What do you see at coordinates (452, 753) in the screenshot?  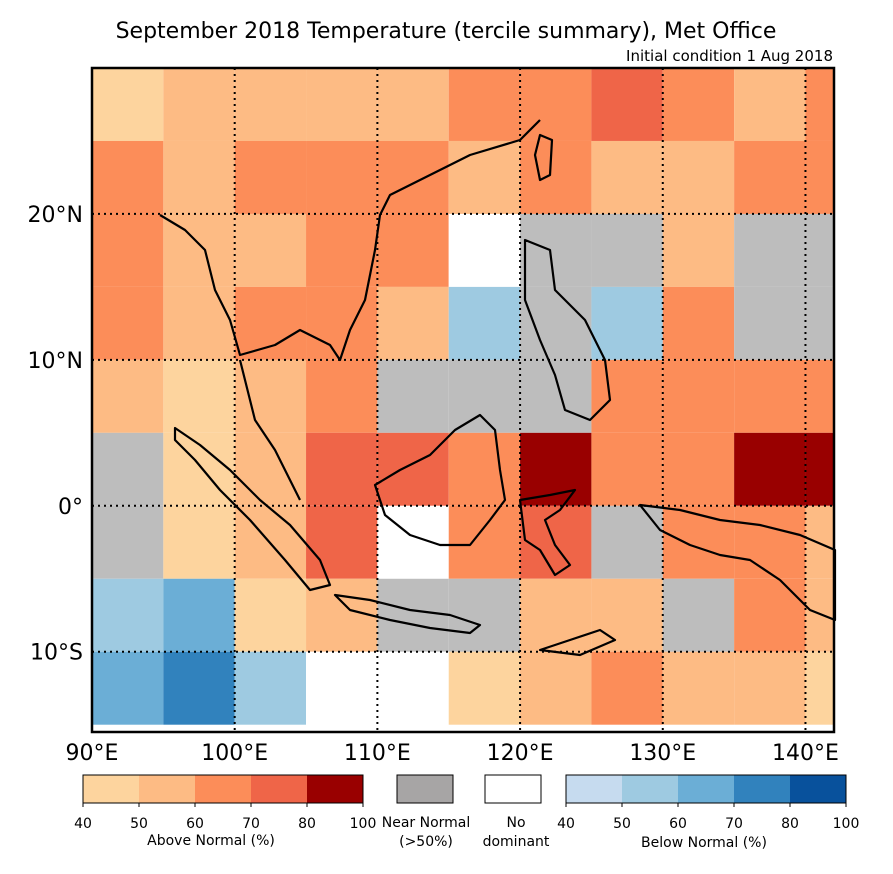 I see `x-tick-labels: 90°E 100°E 110°E 120°E 130°E 140°E` at bounding box center [452, 753].